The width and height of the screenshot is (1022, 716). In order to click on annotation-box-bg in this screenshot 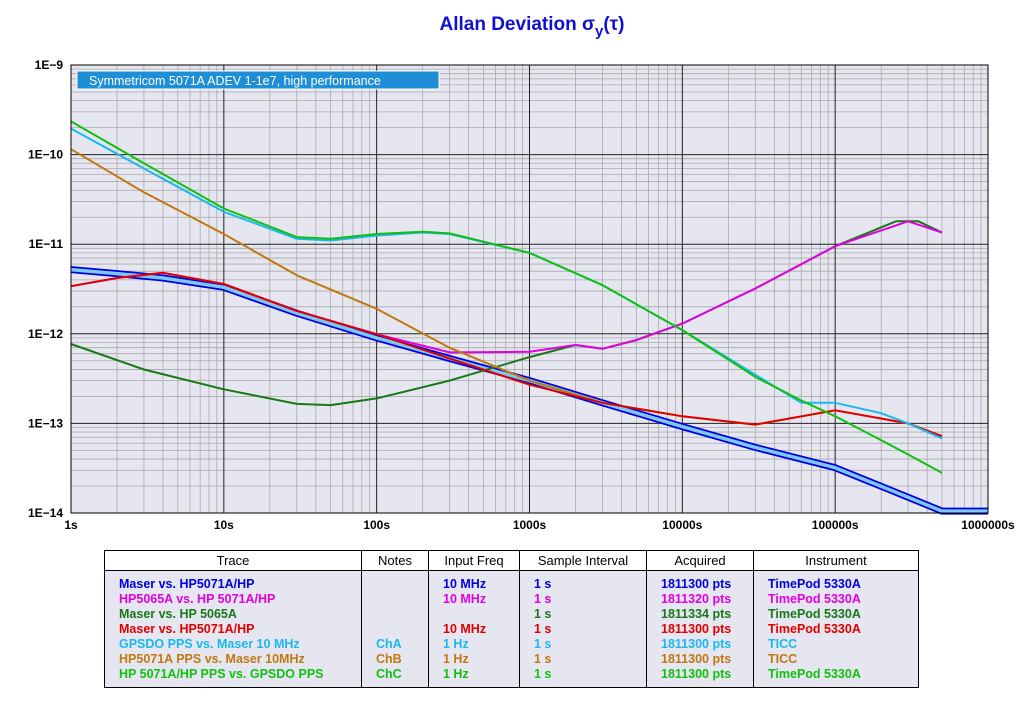, I will do `click(258, 80)`.